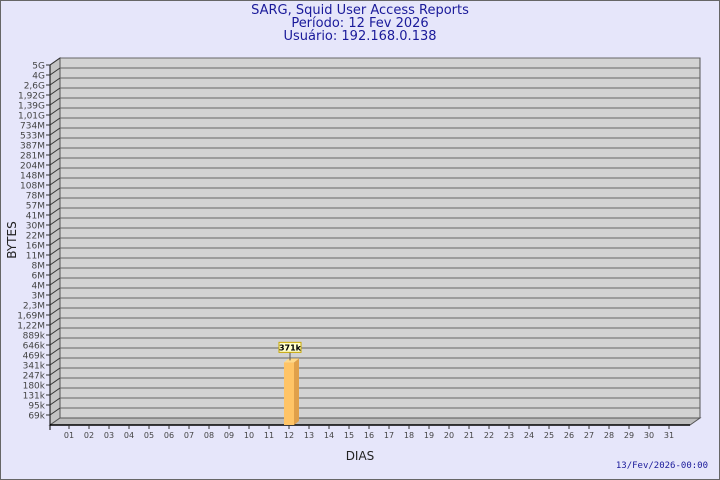  What do you see at coordinates (109, 435) in the screenshot?
I see `x-tick-label: 03` at bounding box center [109, 435].